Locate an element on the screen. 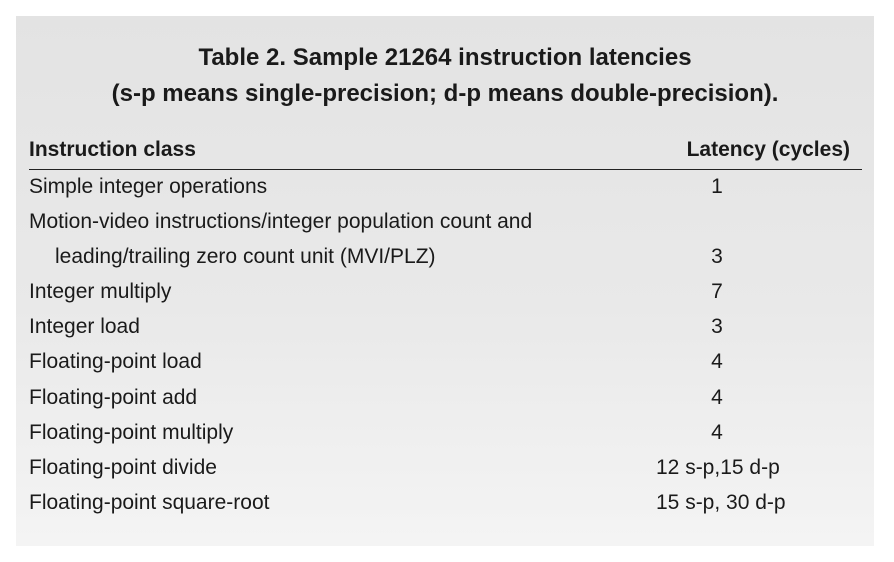 The height and width of the screenshot is (562, 894). instruction-class-cell: Floating-point add is located at coordinates (113, 397).